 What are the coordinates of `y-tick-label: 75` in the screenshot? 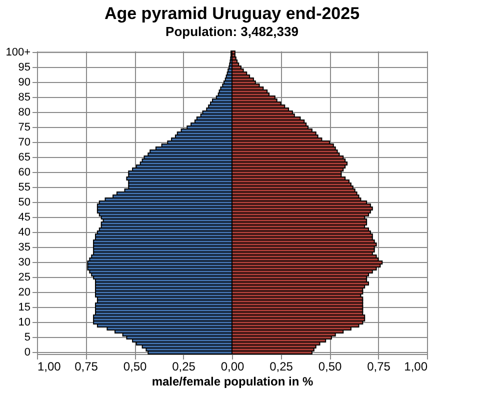 It's located at (24, 128).